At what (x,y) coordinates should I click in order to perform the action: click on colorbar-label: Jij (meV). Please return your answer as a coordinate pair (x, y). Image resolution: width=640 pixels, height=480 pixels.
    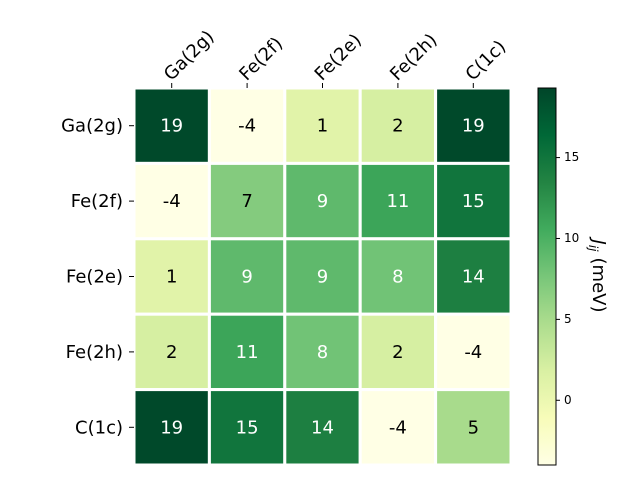
    Looking at the image, I should click on (598, 275).